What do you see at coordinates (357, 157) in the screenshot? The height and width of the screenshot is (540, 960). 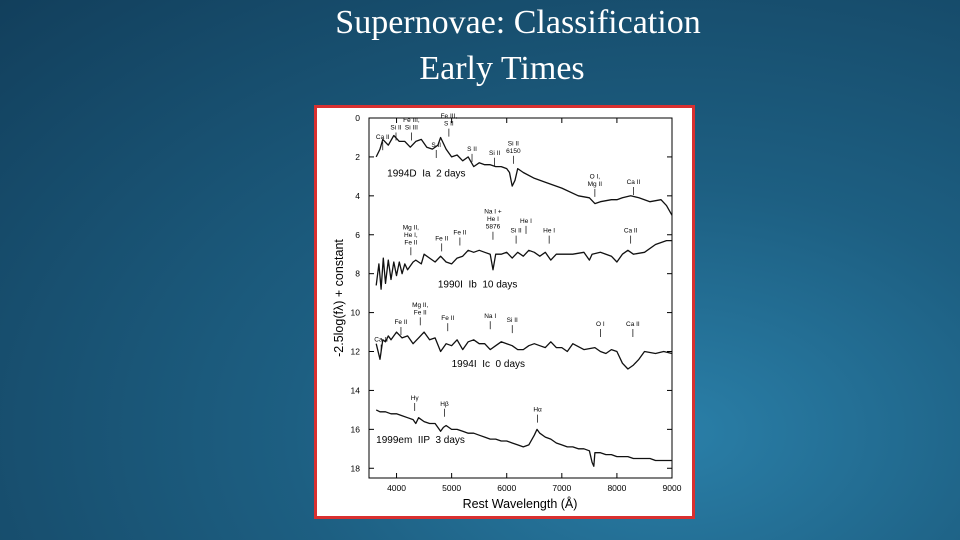 I see `y-tick-label: 2` at bounding box center [357, 157].